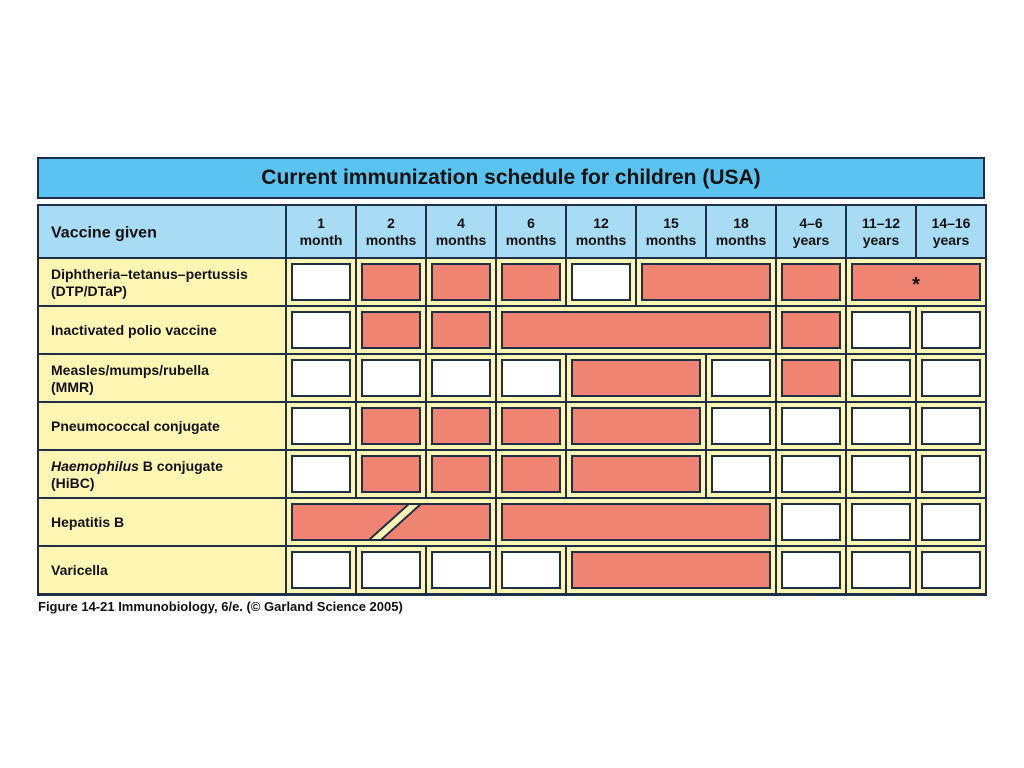  I want to click on row-label: (MMR), so click(72, 387).